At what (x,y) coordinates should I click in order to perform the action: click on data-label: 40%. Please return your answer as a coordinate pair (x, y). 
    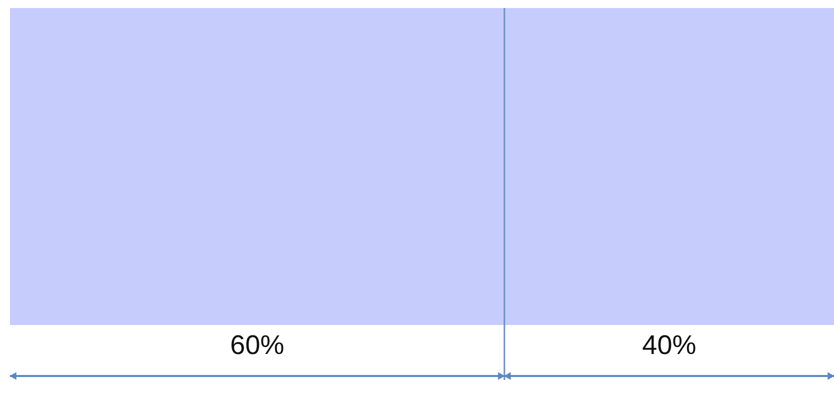
    Looking at the image, I should click on (669, 345).